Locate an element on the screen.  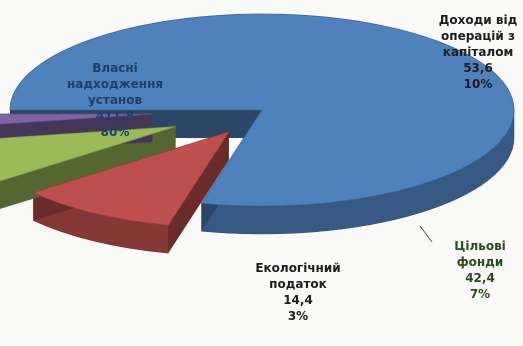
slice-label-1-line-0: Доходи від is located at coordinates (478, 20).